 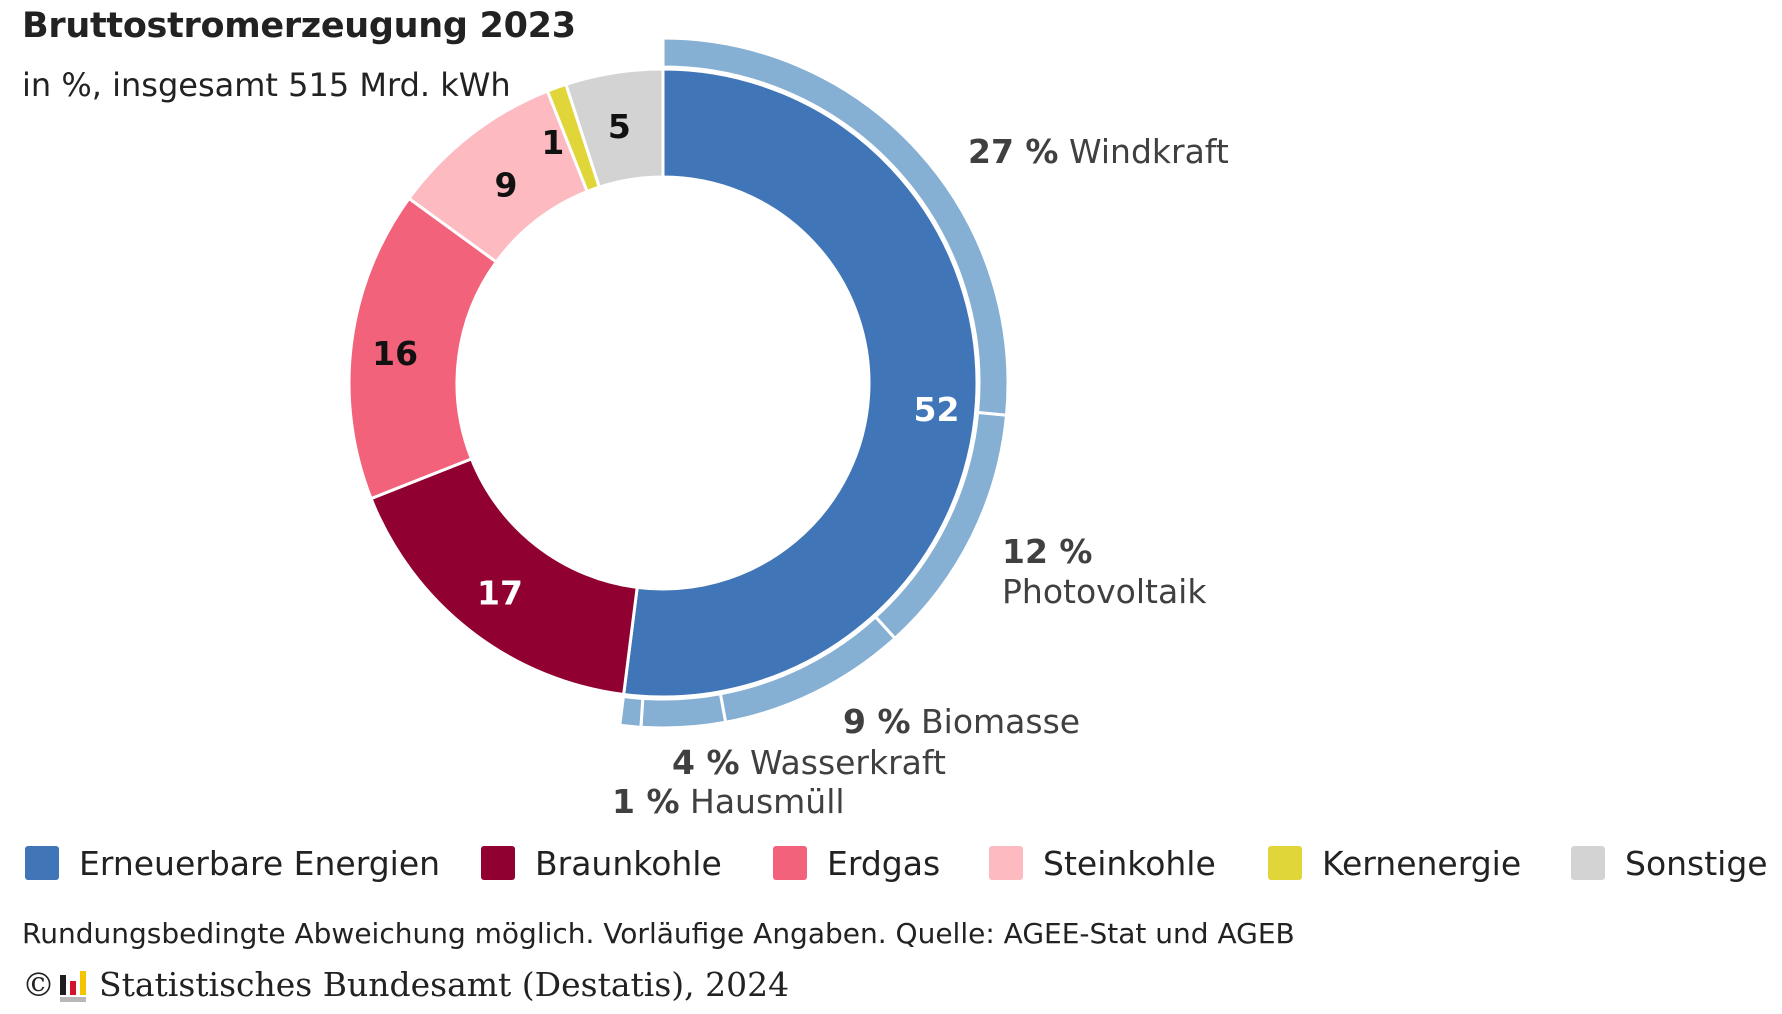 What do you see at coordinates (631, 711) in the screenshot?
I see `ring-segment-hausmuell` at bounding box center [631, 711].